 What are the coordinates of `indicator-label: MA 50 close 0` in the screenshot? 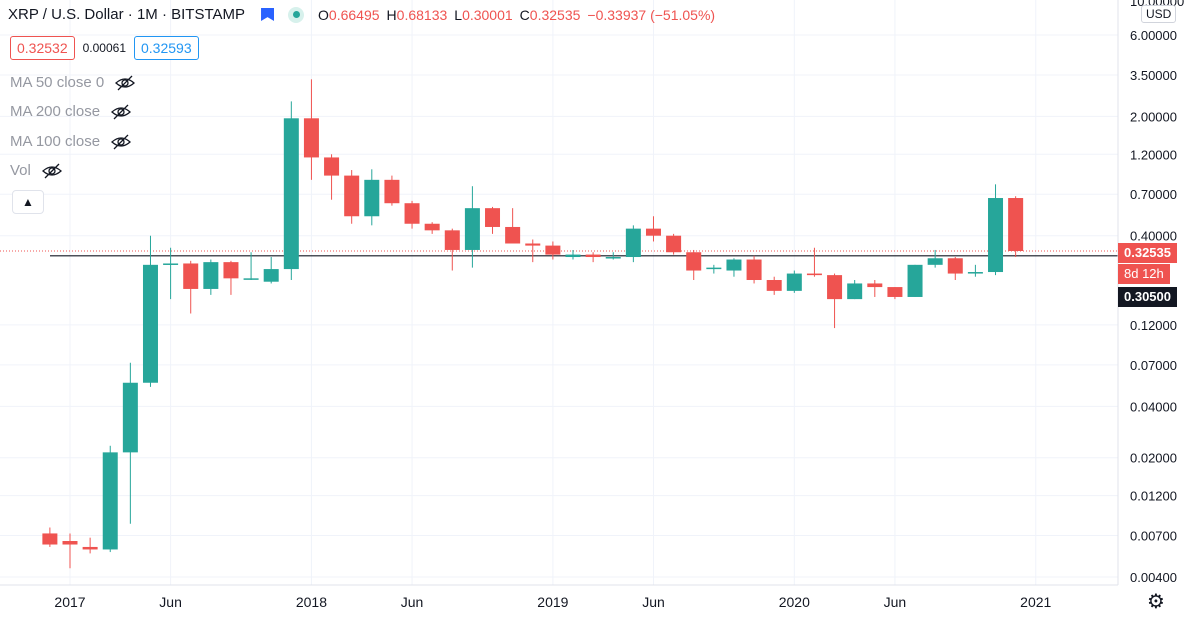 It's located at (57, 82).